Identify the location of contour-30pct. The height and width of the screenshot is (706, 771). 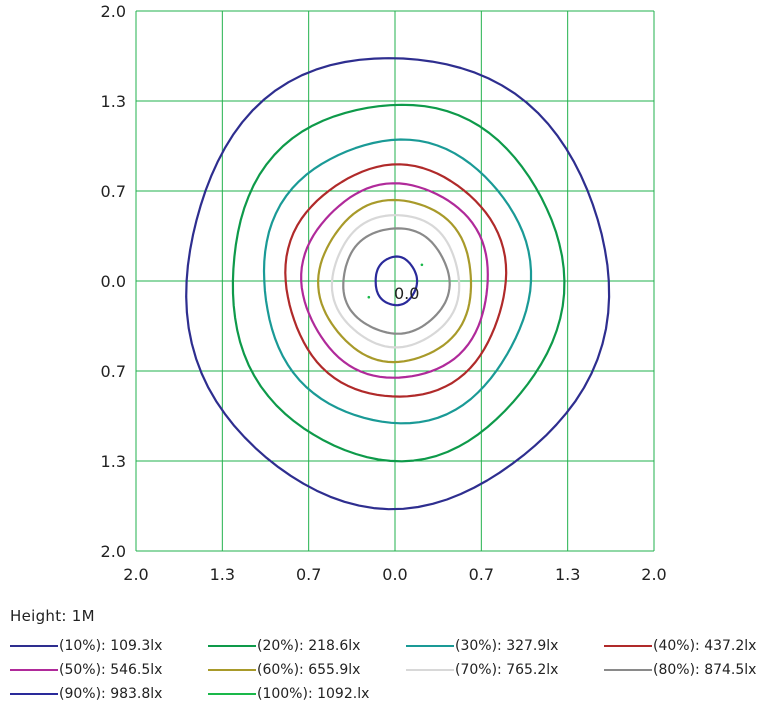
(397, 281).